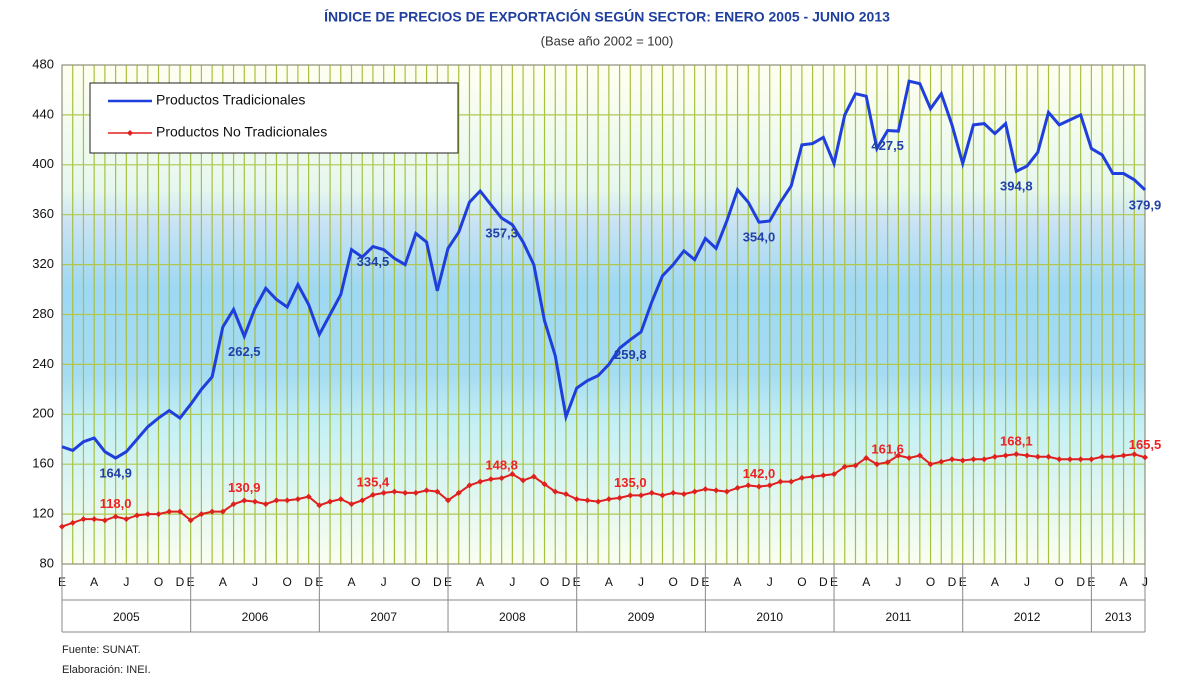  I want to click on y-tick-label: 160, so click(43, 463).